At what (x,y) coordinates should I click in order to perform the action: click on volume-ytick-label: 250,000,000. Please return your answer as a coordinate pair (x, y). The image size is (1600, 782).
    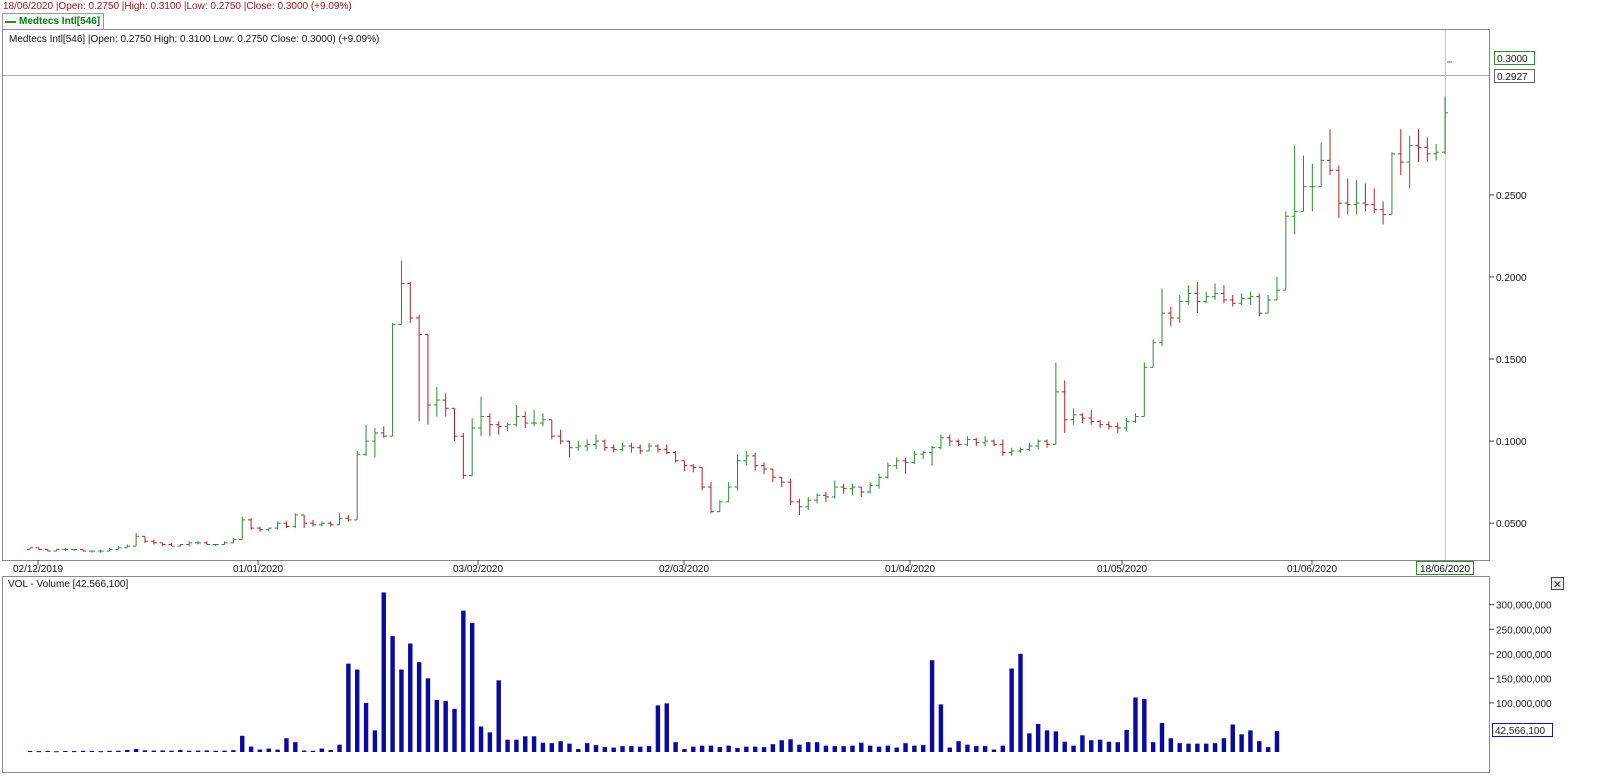
    Looking at the image, I should click on (1524, 630).